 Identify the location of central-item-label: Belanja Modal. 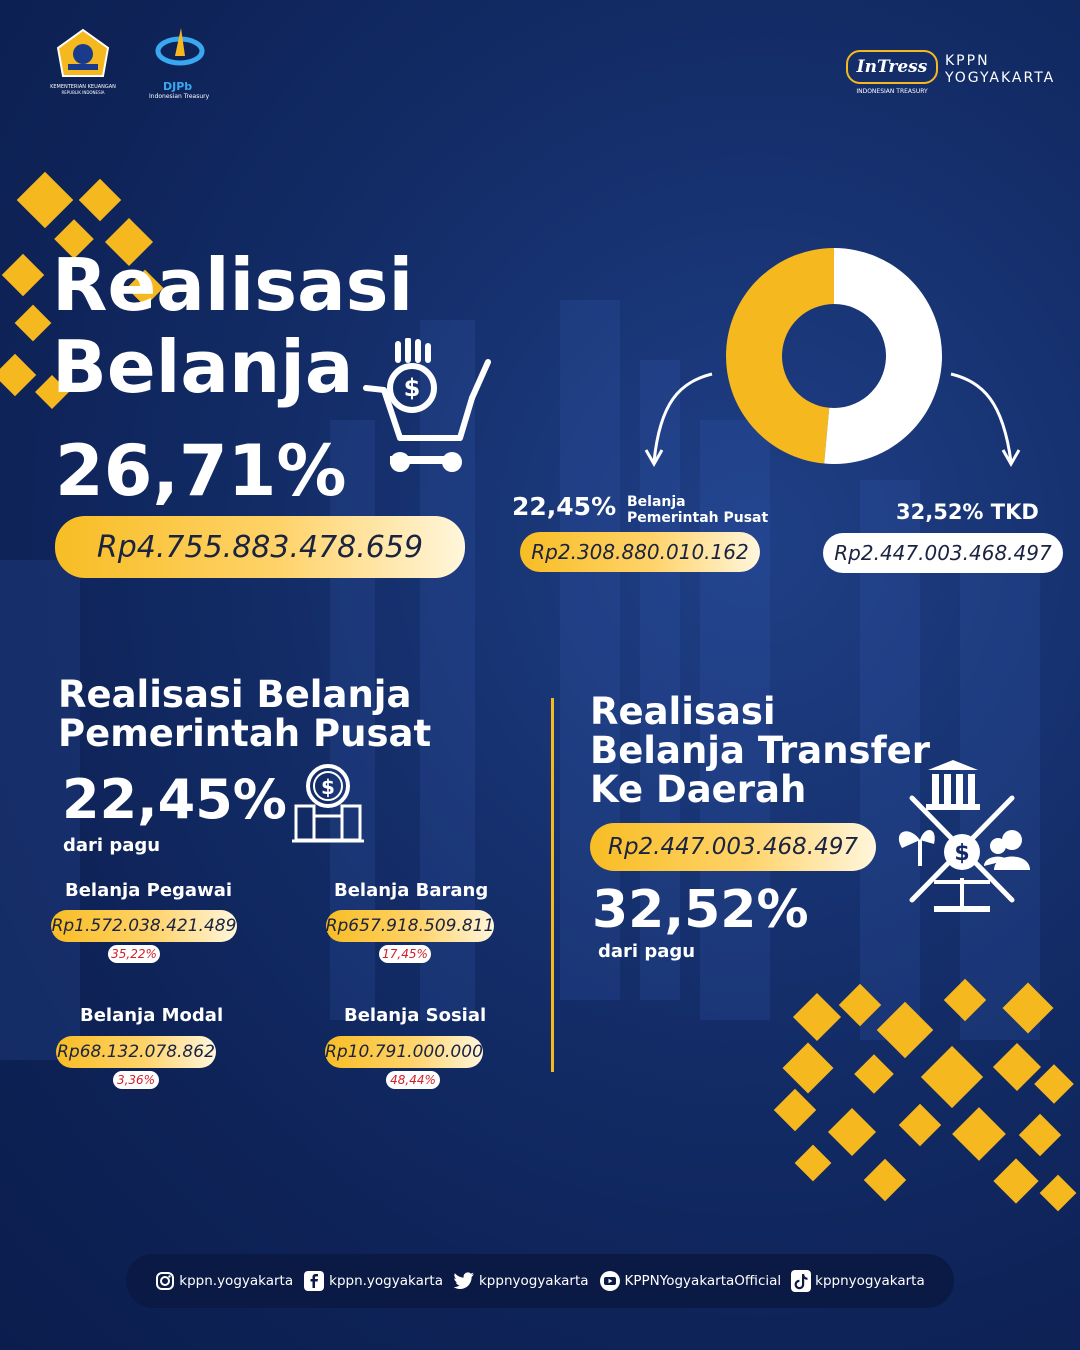
(152, 1015).